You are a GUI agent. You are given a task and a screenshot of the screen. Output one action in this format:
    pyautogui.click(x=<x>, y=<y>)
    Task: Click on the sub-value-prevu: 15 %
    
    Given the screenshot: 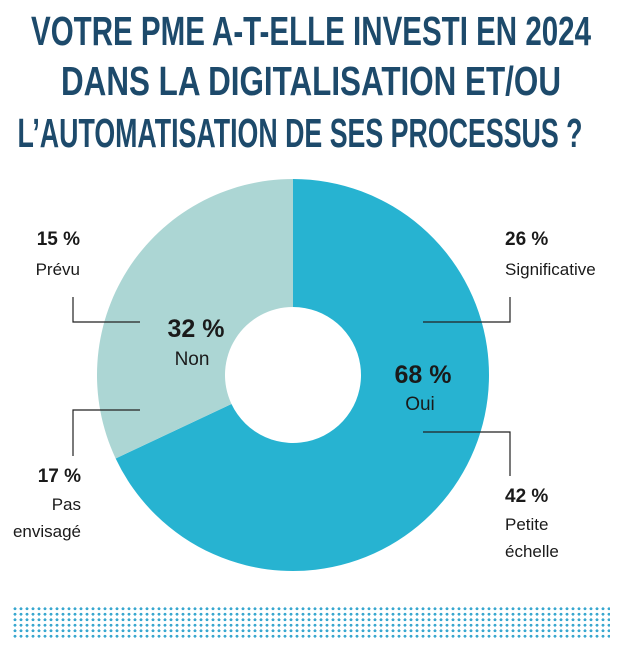 What is the action you would take?
    pyautogui.click(x=58, y=239)
    